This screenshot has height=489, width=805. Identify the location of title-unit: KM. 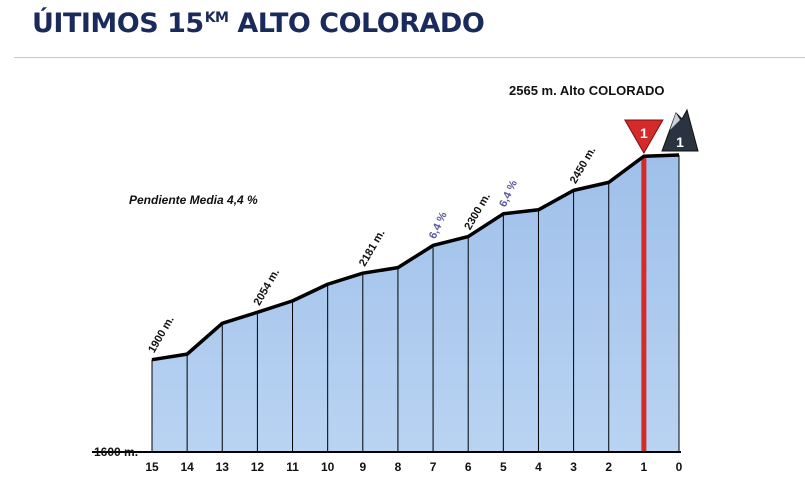
(216, 18).